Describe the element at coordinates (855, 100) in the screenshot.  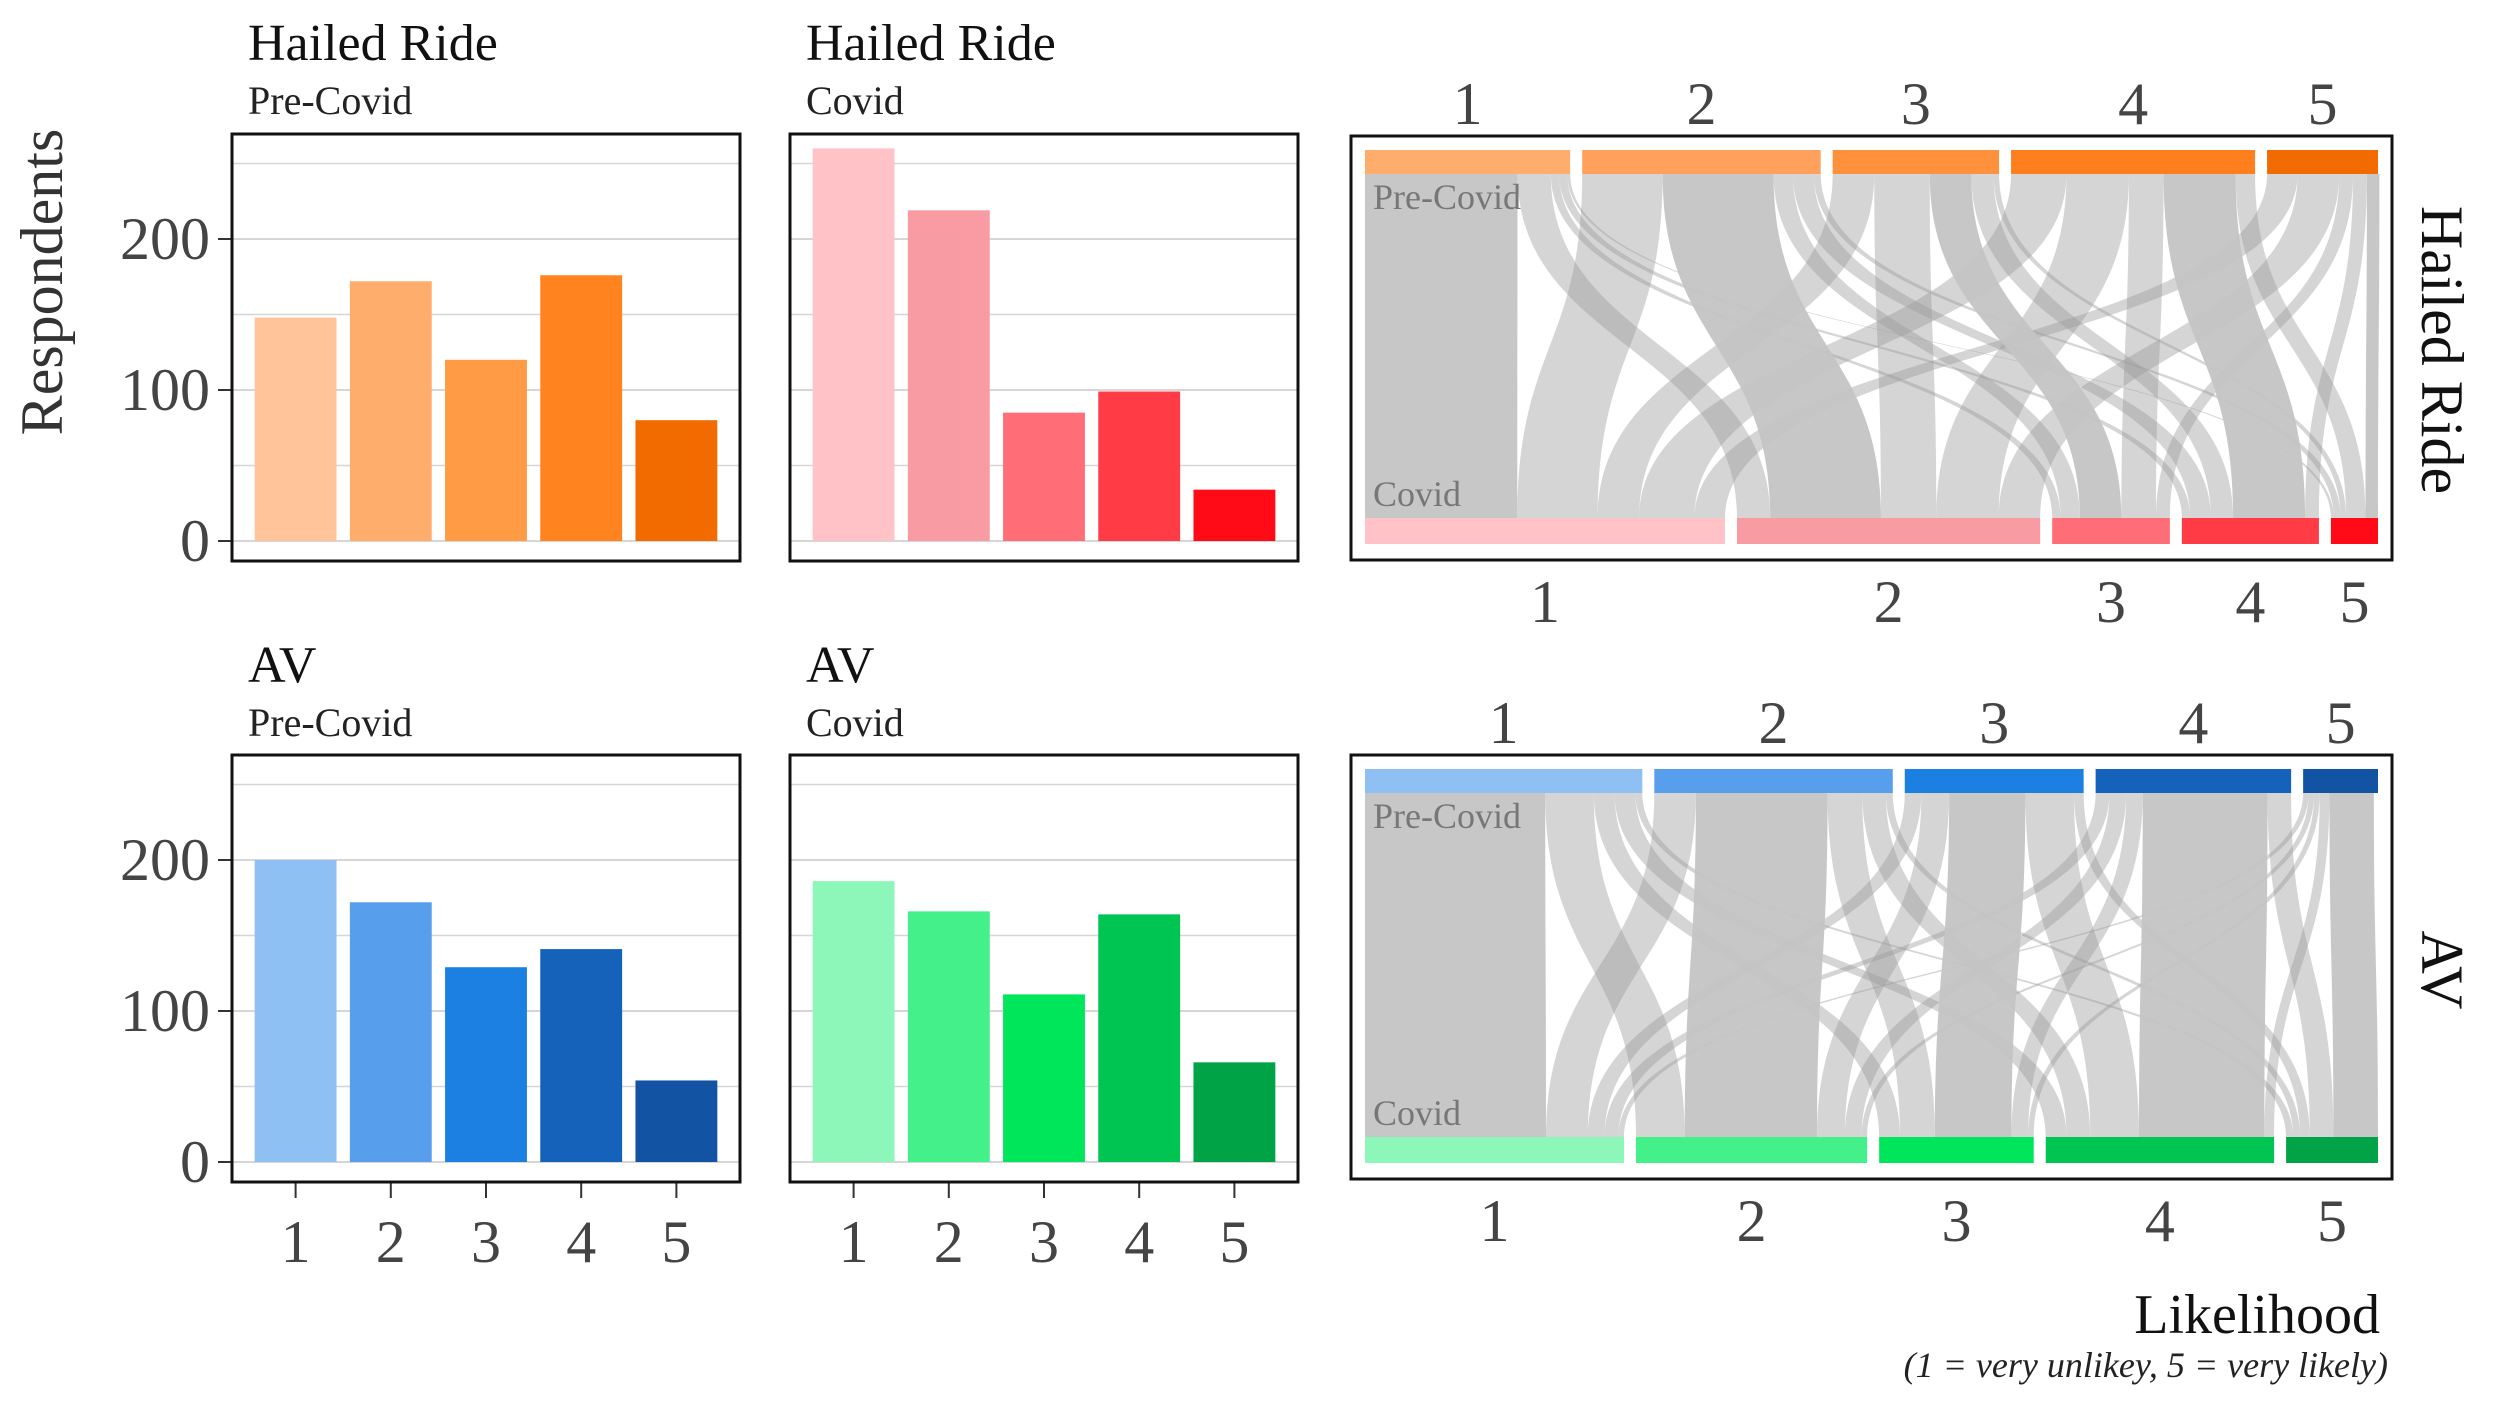
I see `panel-subtitle: Covid` at that location.